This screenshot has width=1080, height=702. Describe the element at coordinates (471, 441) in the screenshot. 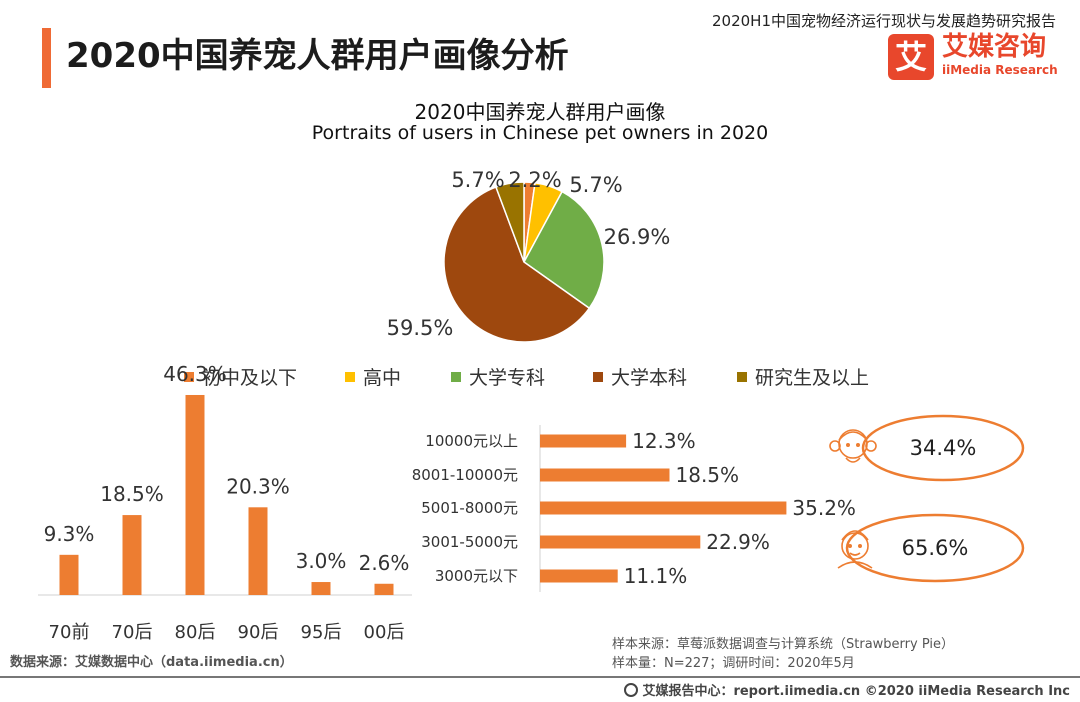

I see `income-category-label: 10000元以上` at that location.